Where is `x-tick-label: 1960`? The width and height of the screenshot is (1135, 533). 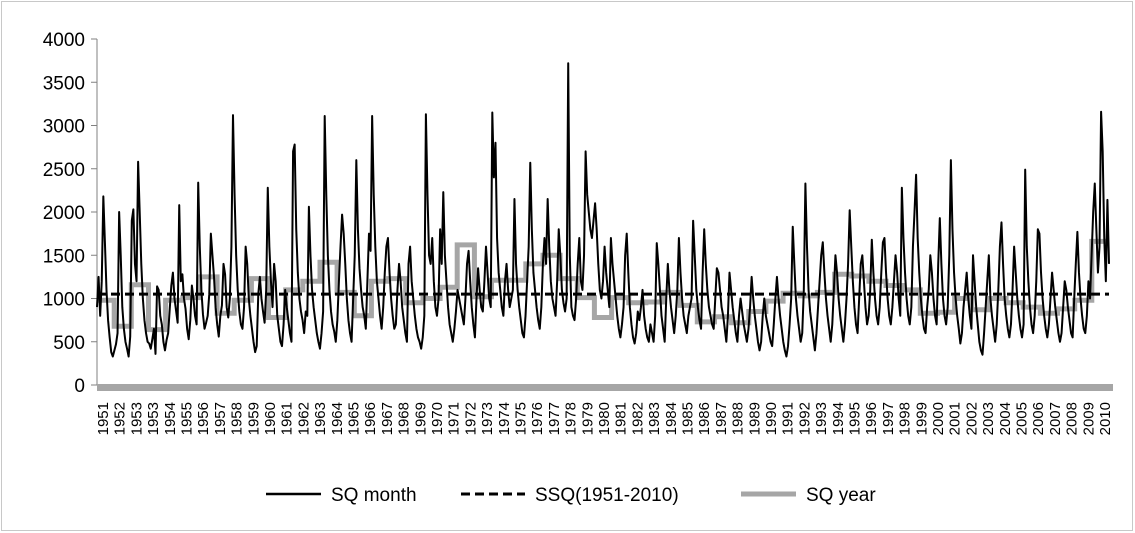
x-tick-label: 1960 is located at coordinates (270, 418).